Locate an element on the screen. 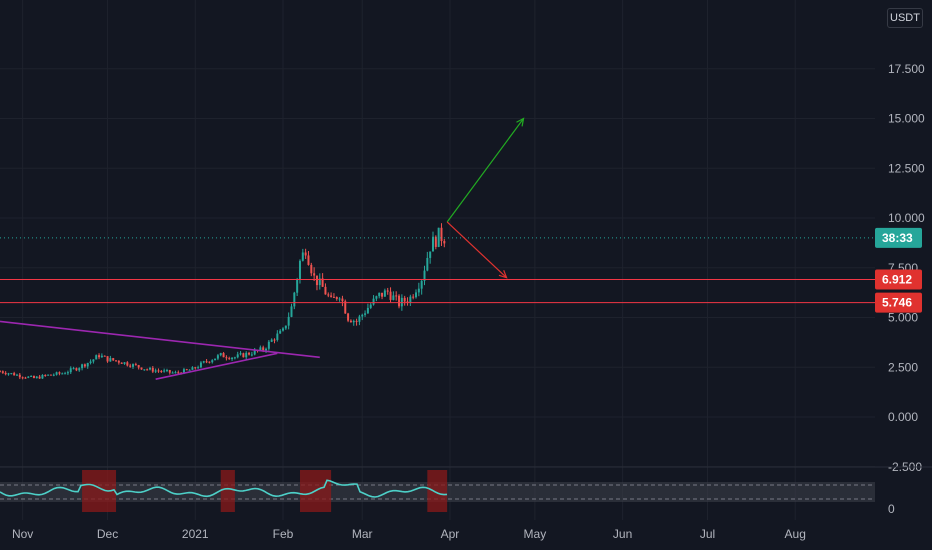 This screenshot has width=932, height=550. arrow-up-line is located at coordinates (485, 170).